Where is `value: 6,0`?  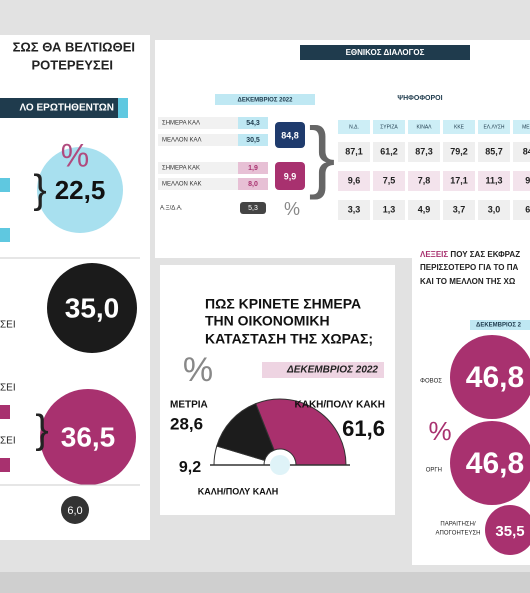 value: 6,0 is located at coordinates (74, 511).